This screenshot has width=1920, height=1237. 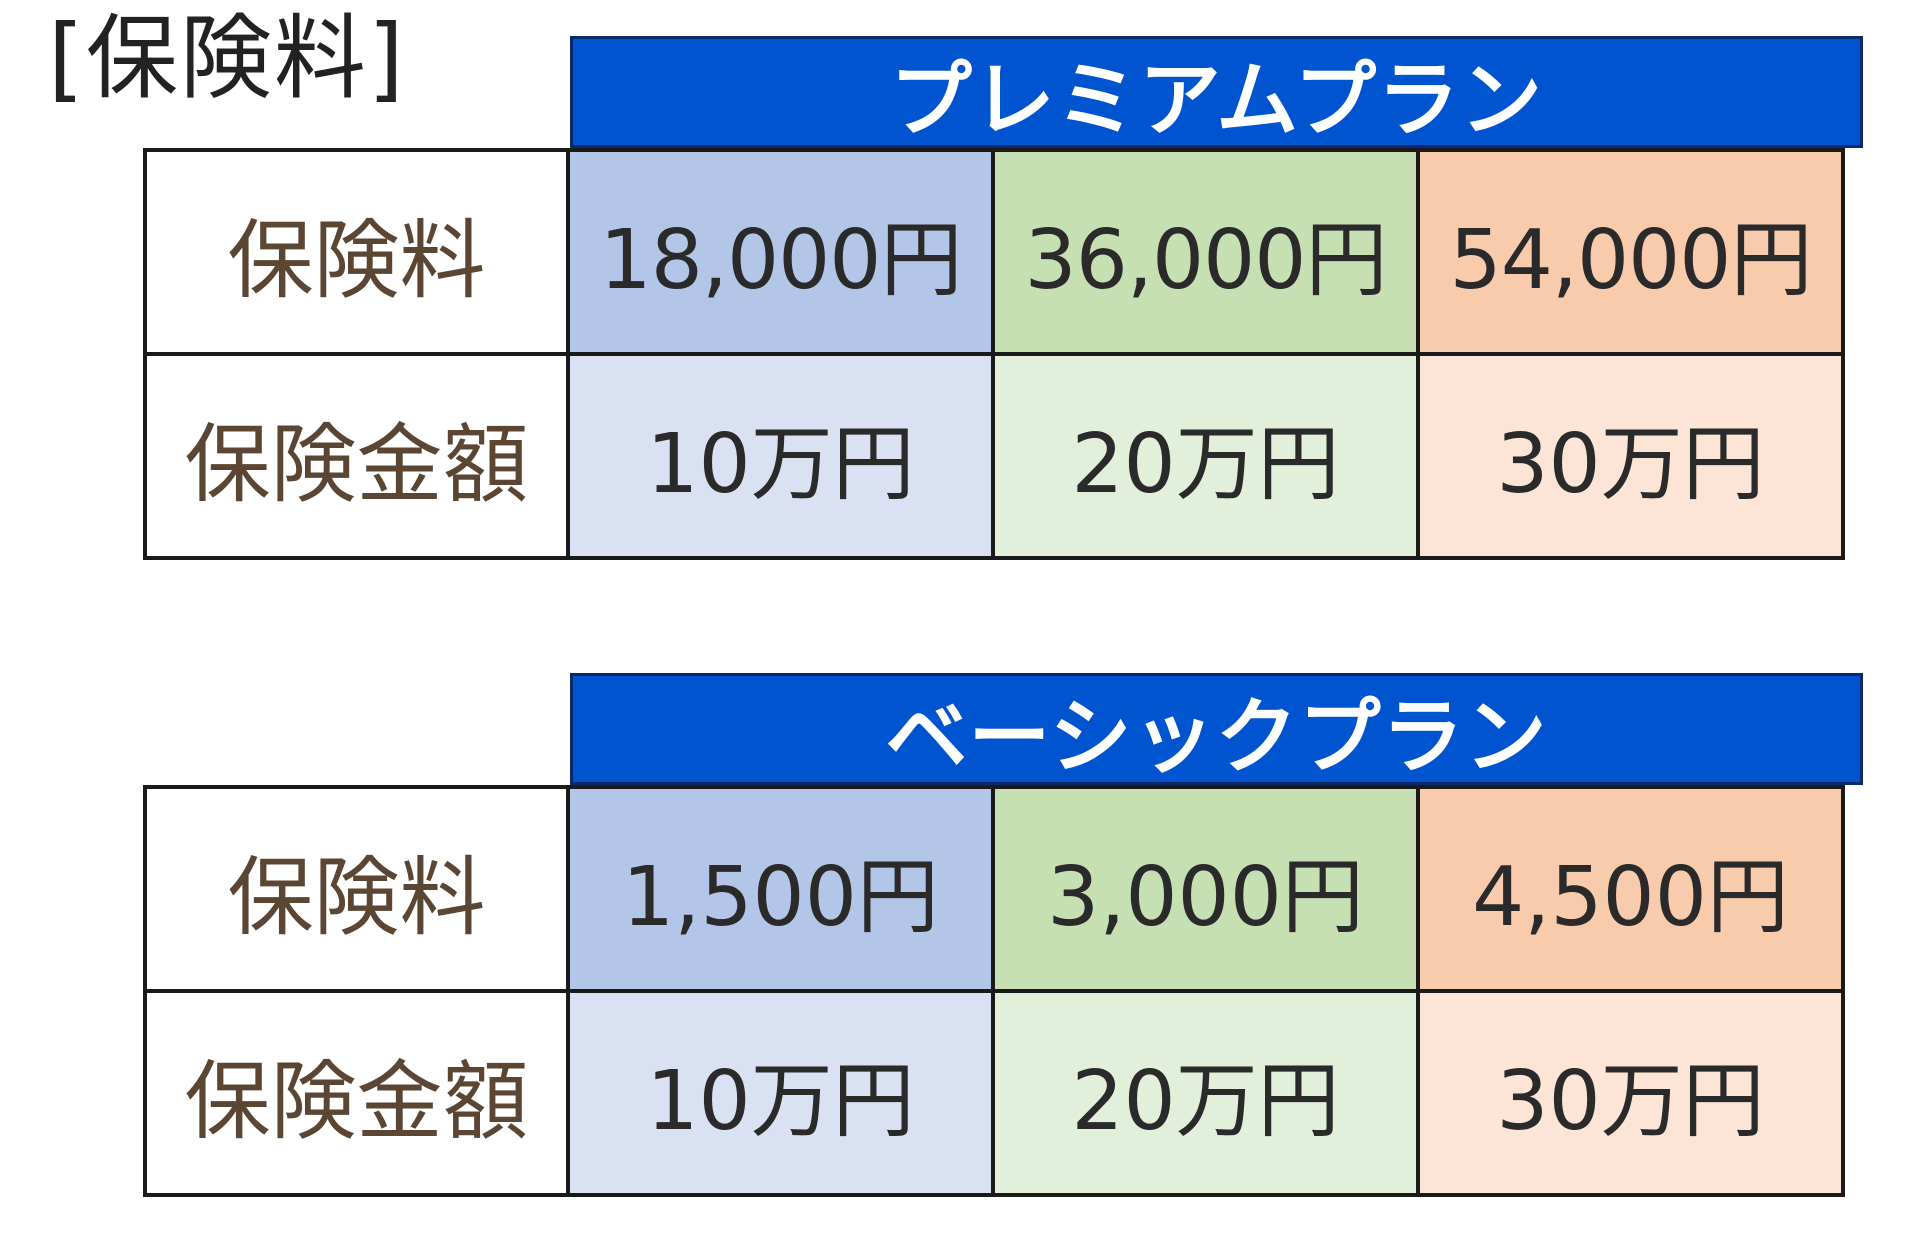 I want to click on table-row: 保険料 18,000円 36,000円 54,000円, so click(x=994, y=252).